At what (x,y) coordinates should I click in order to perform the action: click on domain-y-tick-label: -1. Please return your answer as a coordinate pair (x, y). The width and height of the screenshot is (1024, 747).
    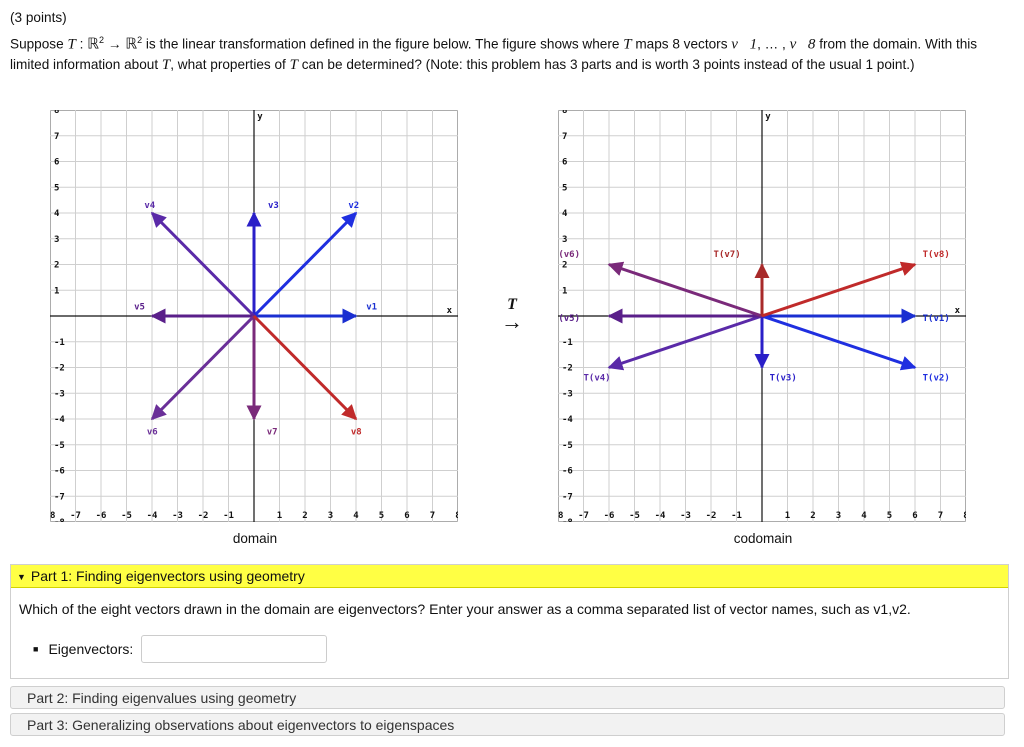
    Looking at the image, I should click on (59, 343).